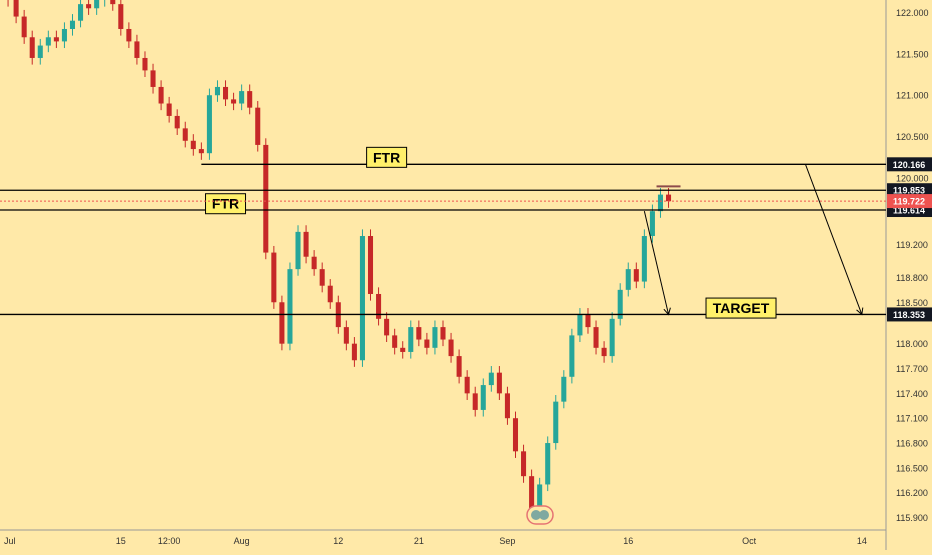 The image size is (932, 555). I want to click on y-tick-label: 117.100, so click(912, 419).